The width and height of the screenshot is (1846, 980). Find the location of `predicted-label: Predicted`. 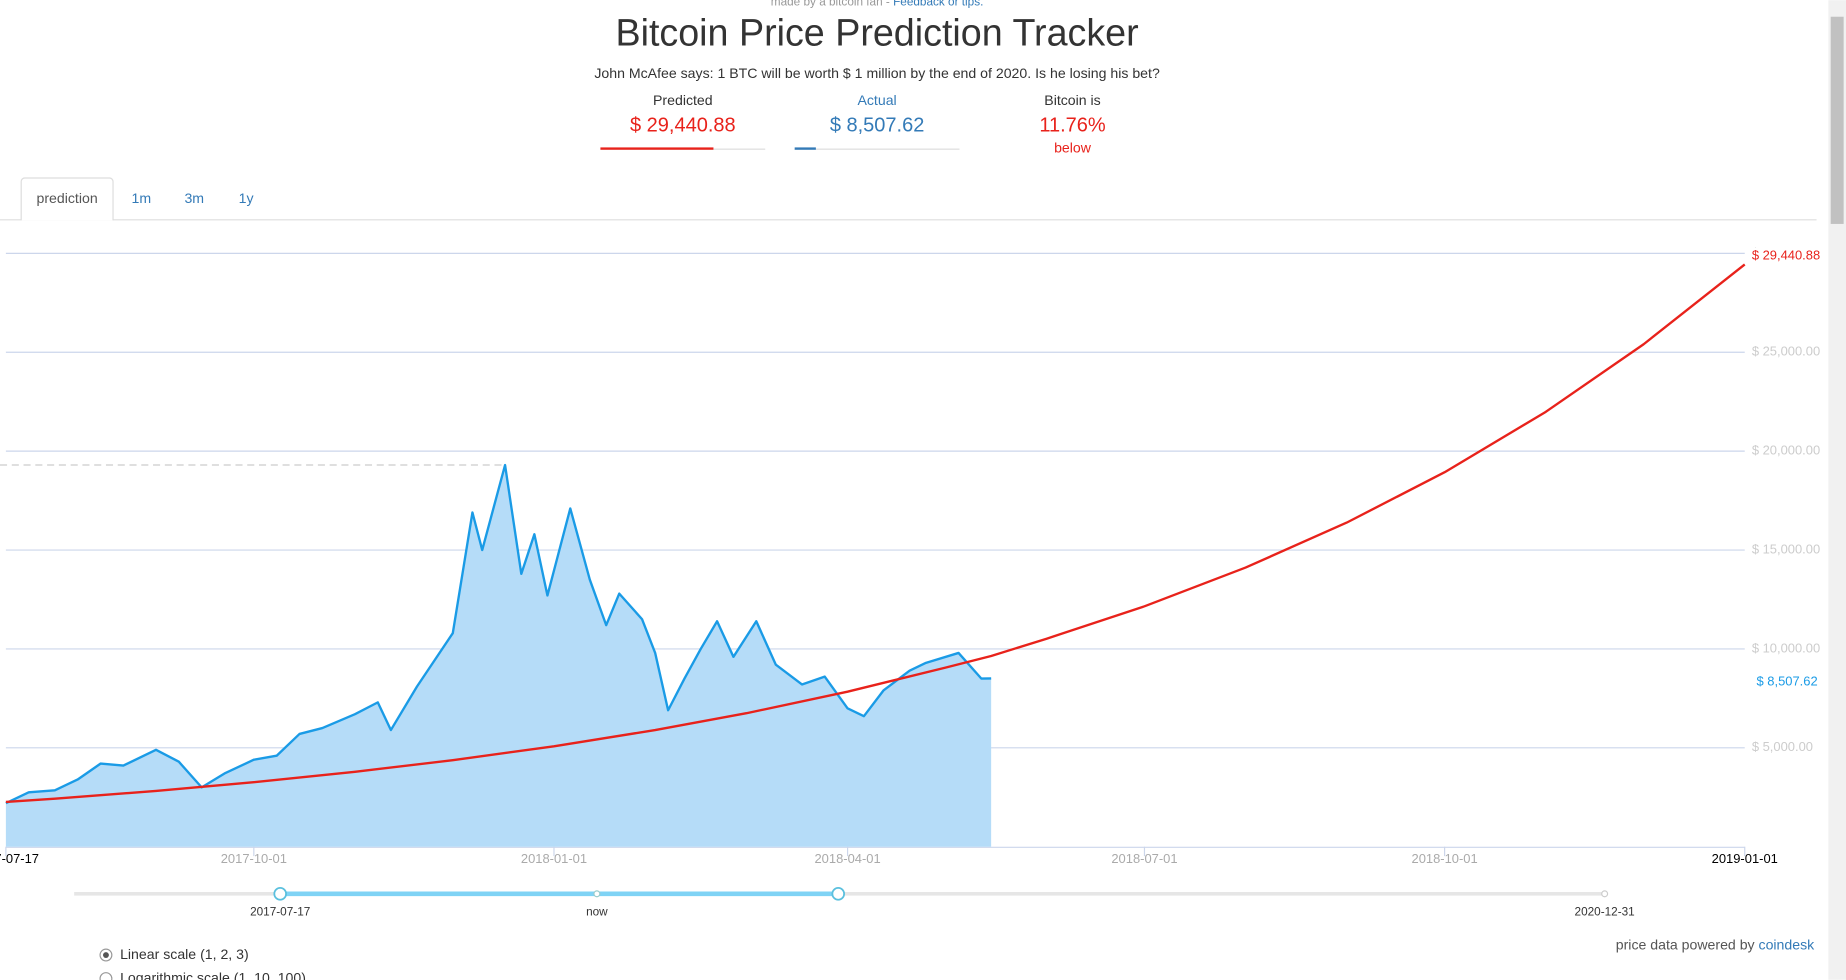

predicted-label: Predicted is located at coordinates (683, 100).